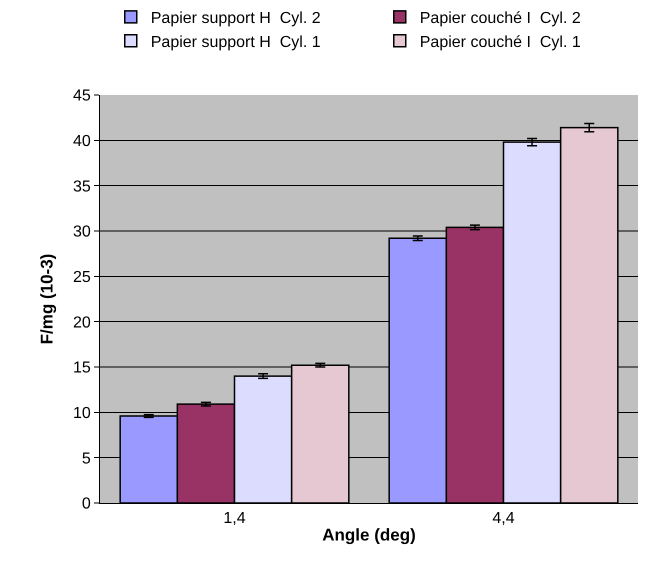 Image resolution: width=658 pixels, height=563 pixels. Describe the element at coordinates (82, 96) in the screenshot. I see `y-tick-label: 45` at that location.